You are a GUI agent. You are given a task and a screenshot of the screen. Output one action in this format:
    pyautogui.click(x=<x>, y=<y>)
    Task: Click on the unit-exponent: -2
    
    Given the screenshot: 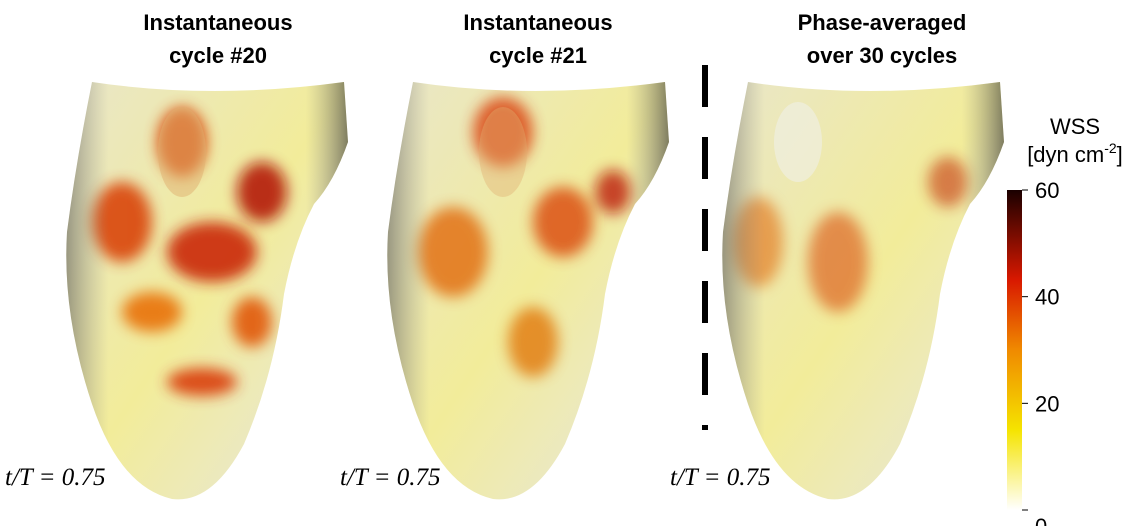 What is the action you would take?
    pyautogui.click(x=1110, y=148)
    